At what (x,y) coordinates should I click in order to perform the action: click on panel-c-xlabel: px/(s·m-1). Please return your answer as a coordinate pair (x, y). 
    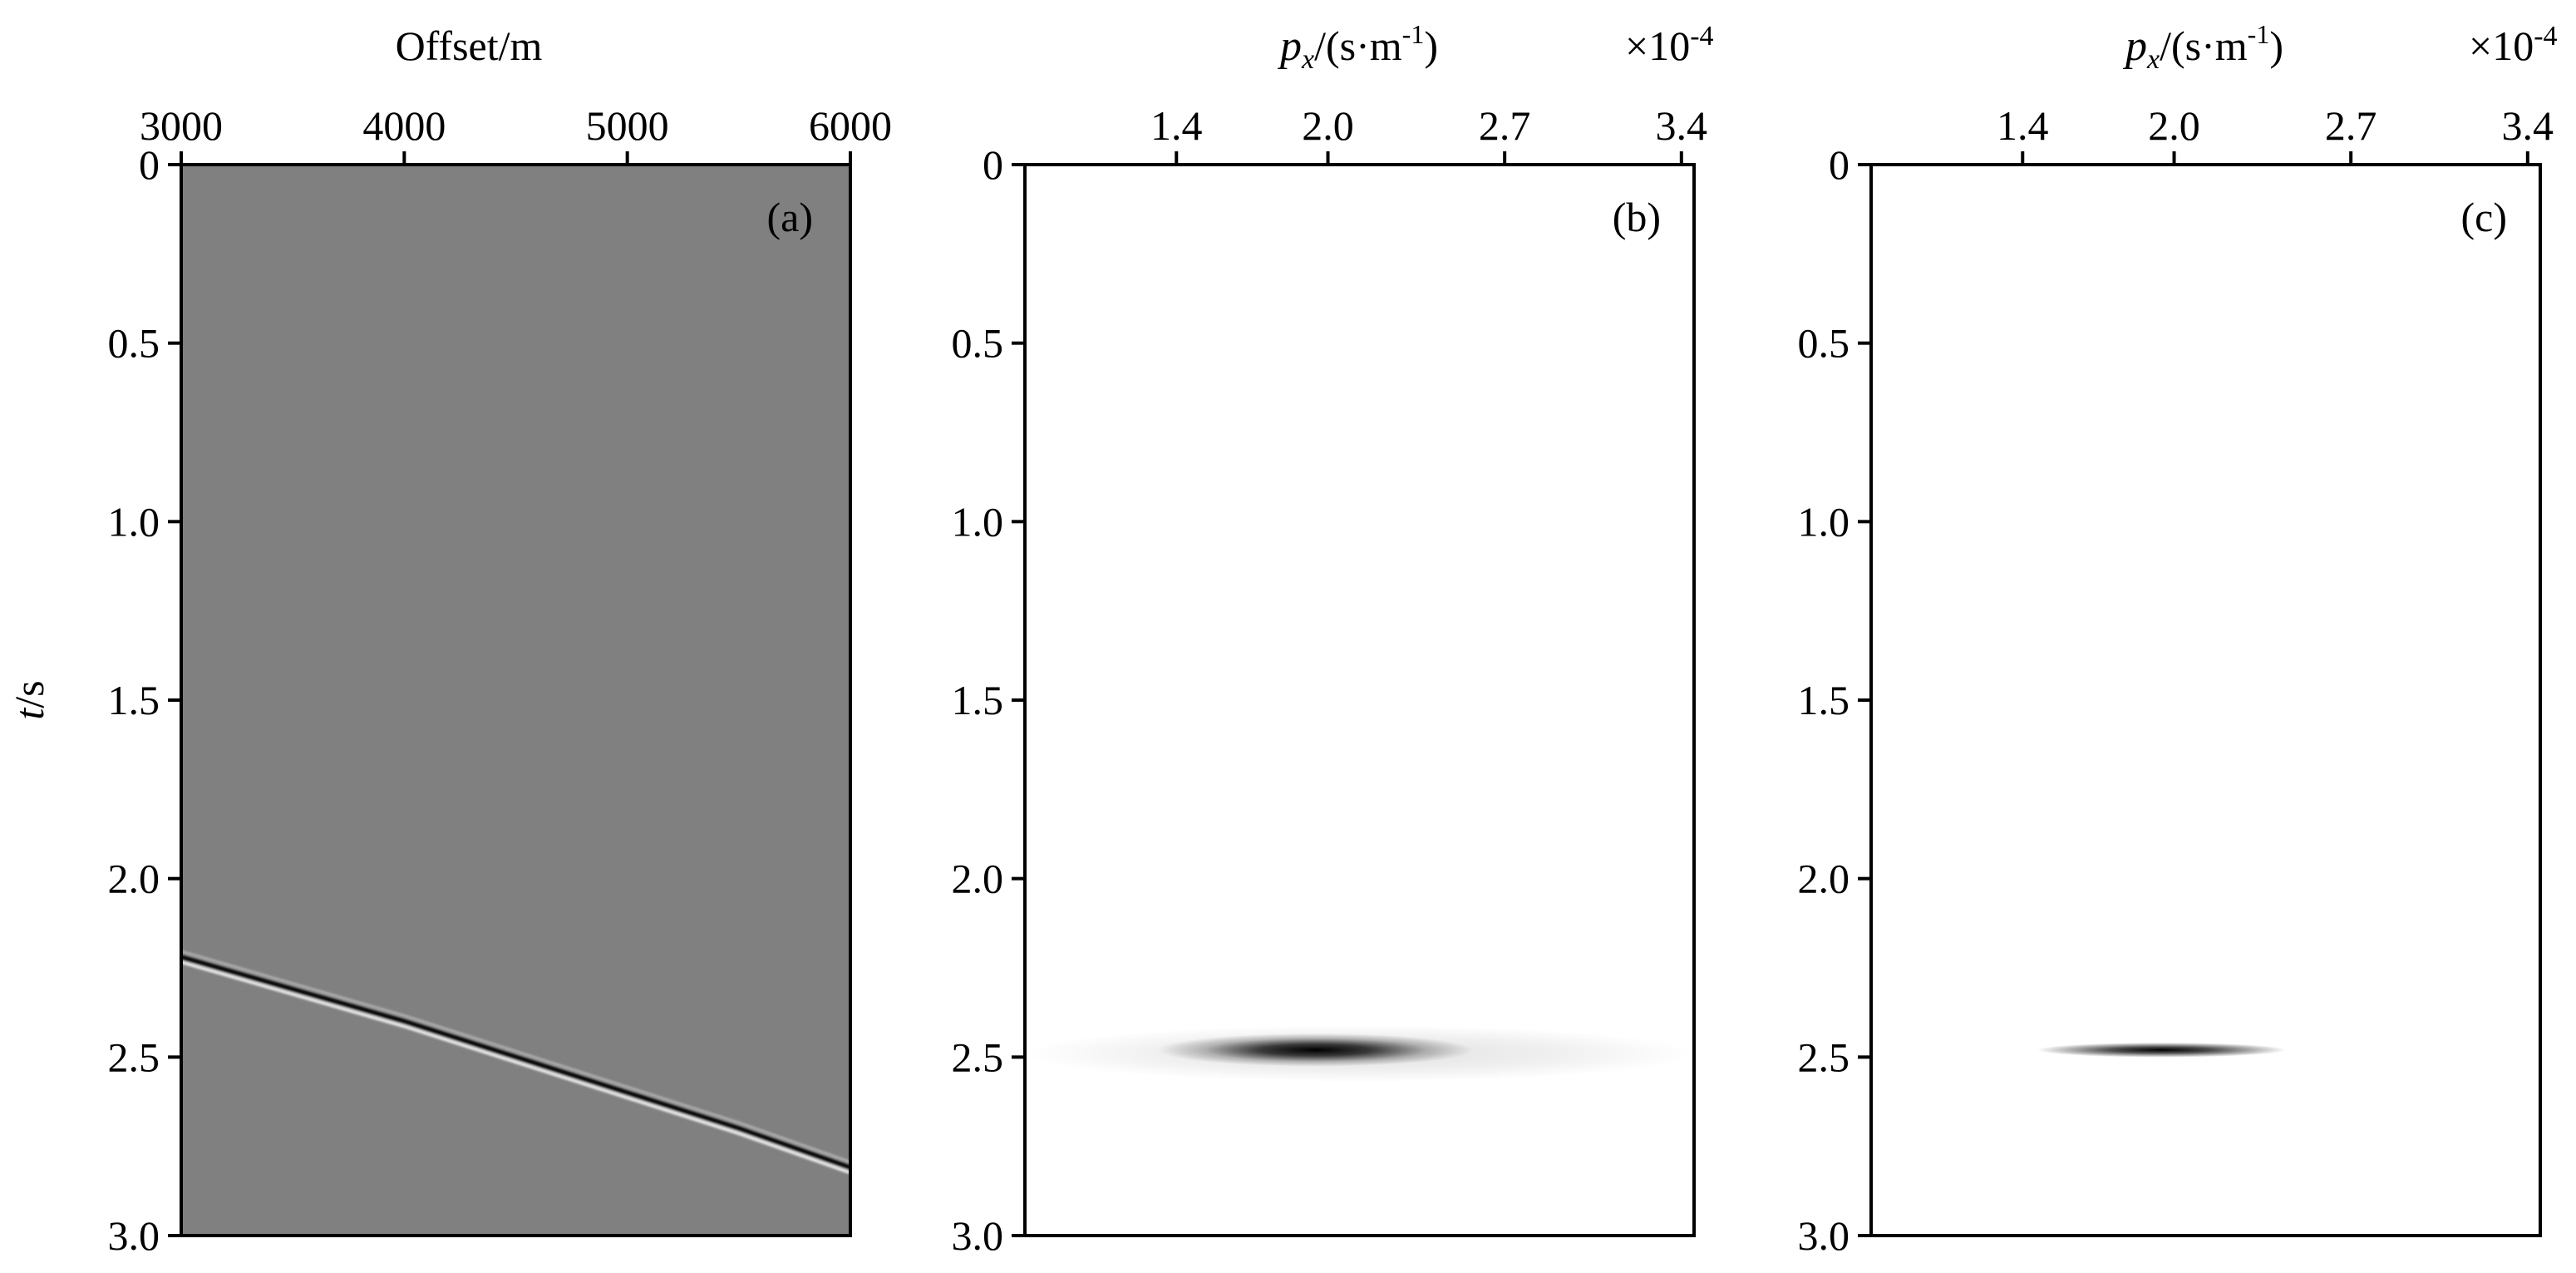
    Looking at the image, I should click on (2202, 47).